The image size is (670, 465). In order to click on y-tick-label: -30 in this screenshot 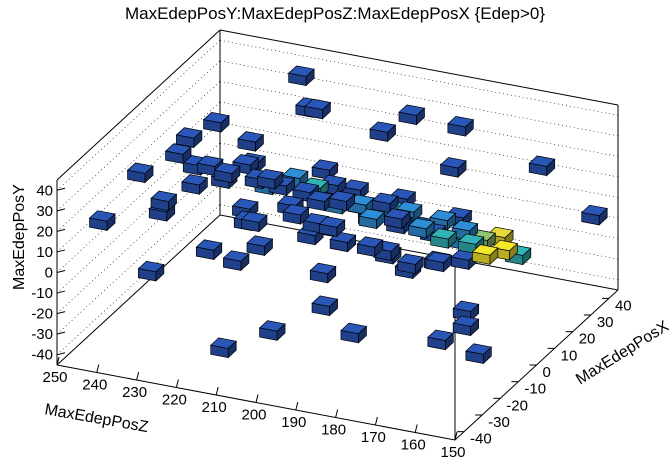, I will do `click(42, 334)`.